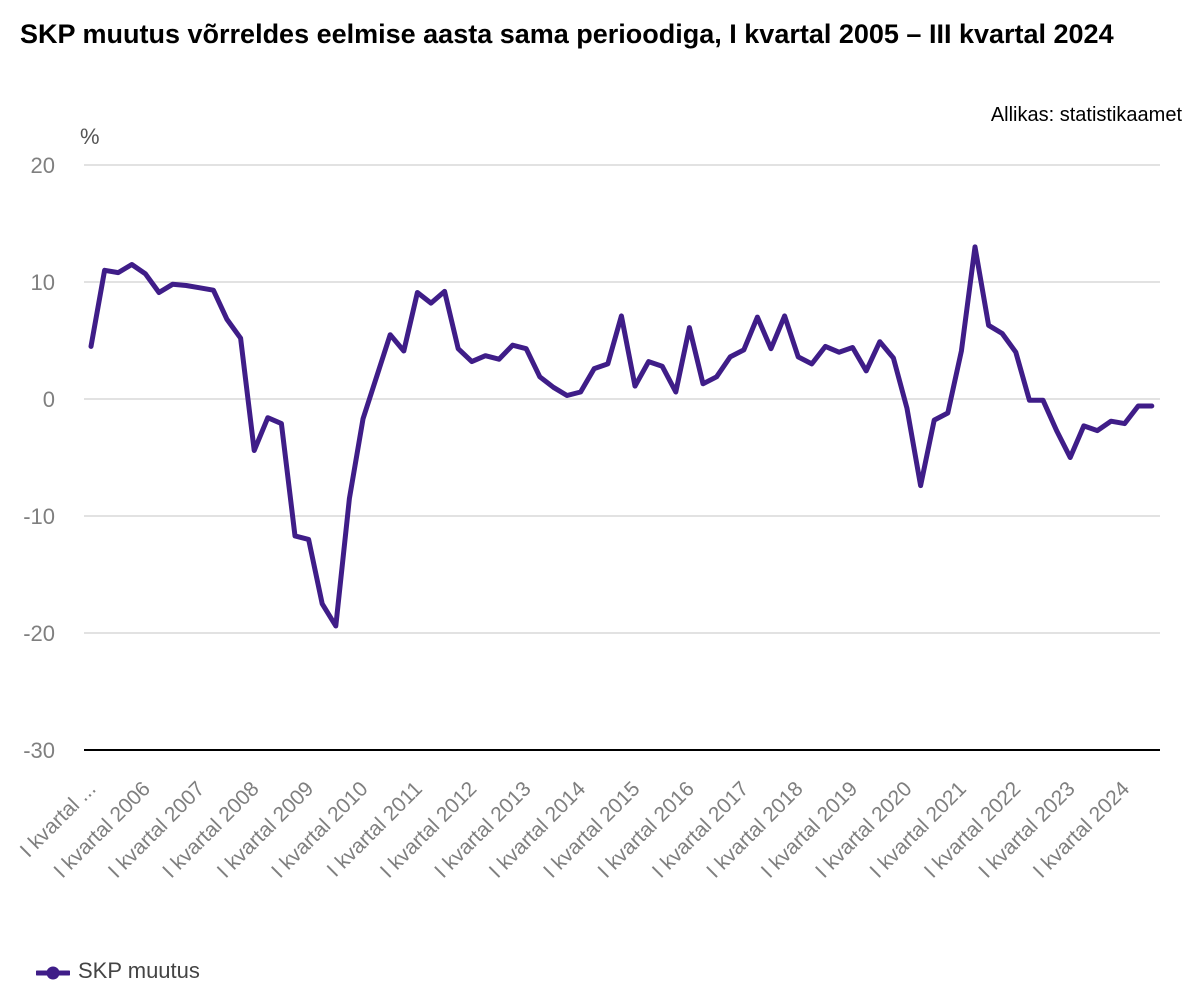  What do you see at coordinates (139, 970) in the screenshot?
I see `legend-label-skp-muutus: SKP muutus` at bounding box center [139, 970].